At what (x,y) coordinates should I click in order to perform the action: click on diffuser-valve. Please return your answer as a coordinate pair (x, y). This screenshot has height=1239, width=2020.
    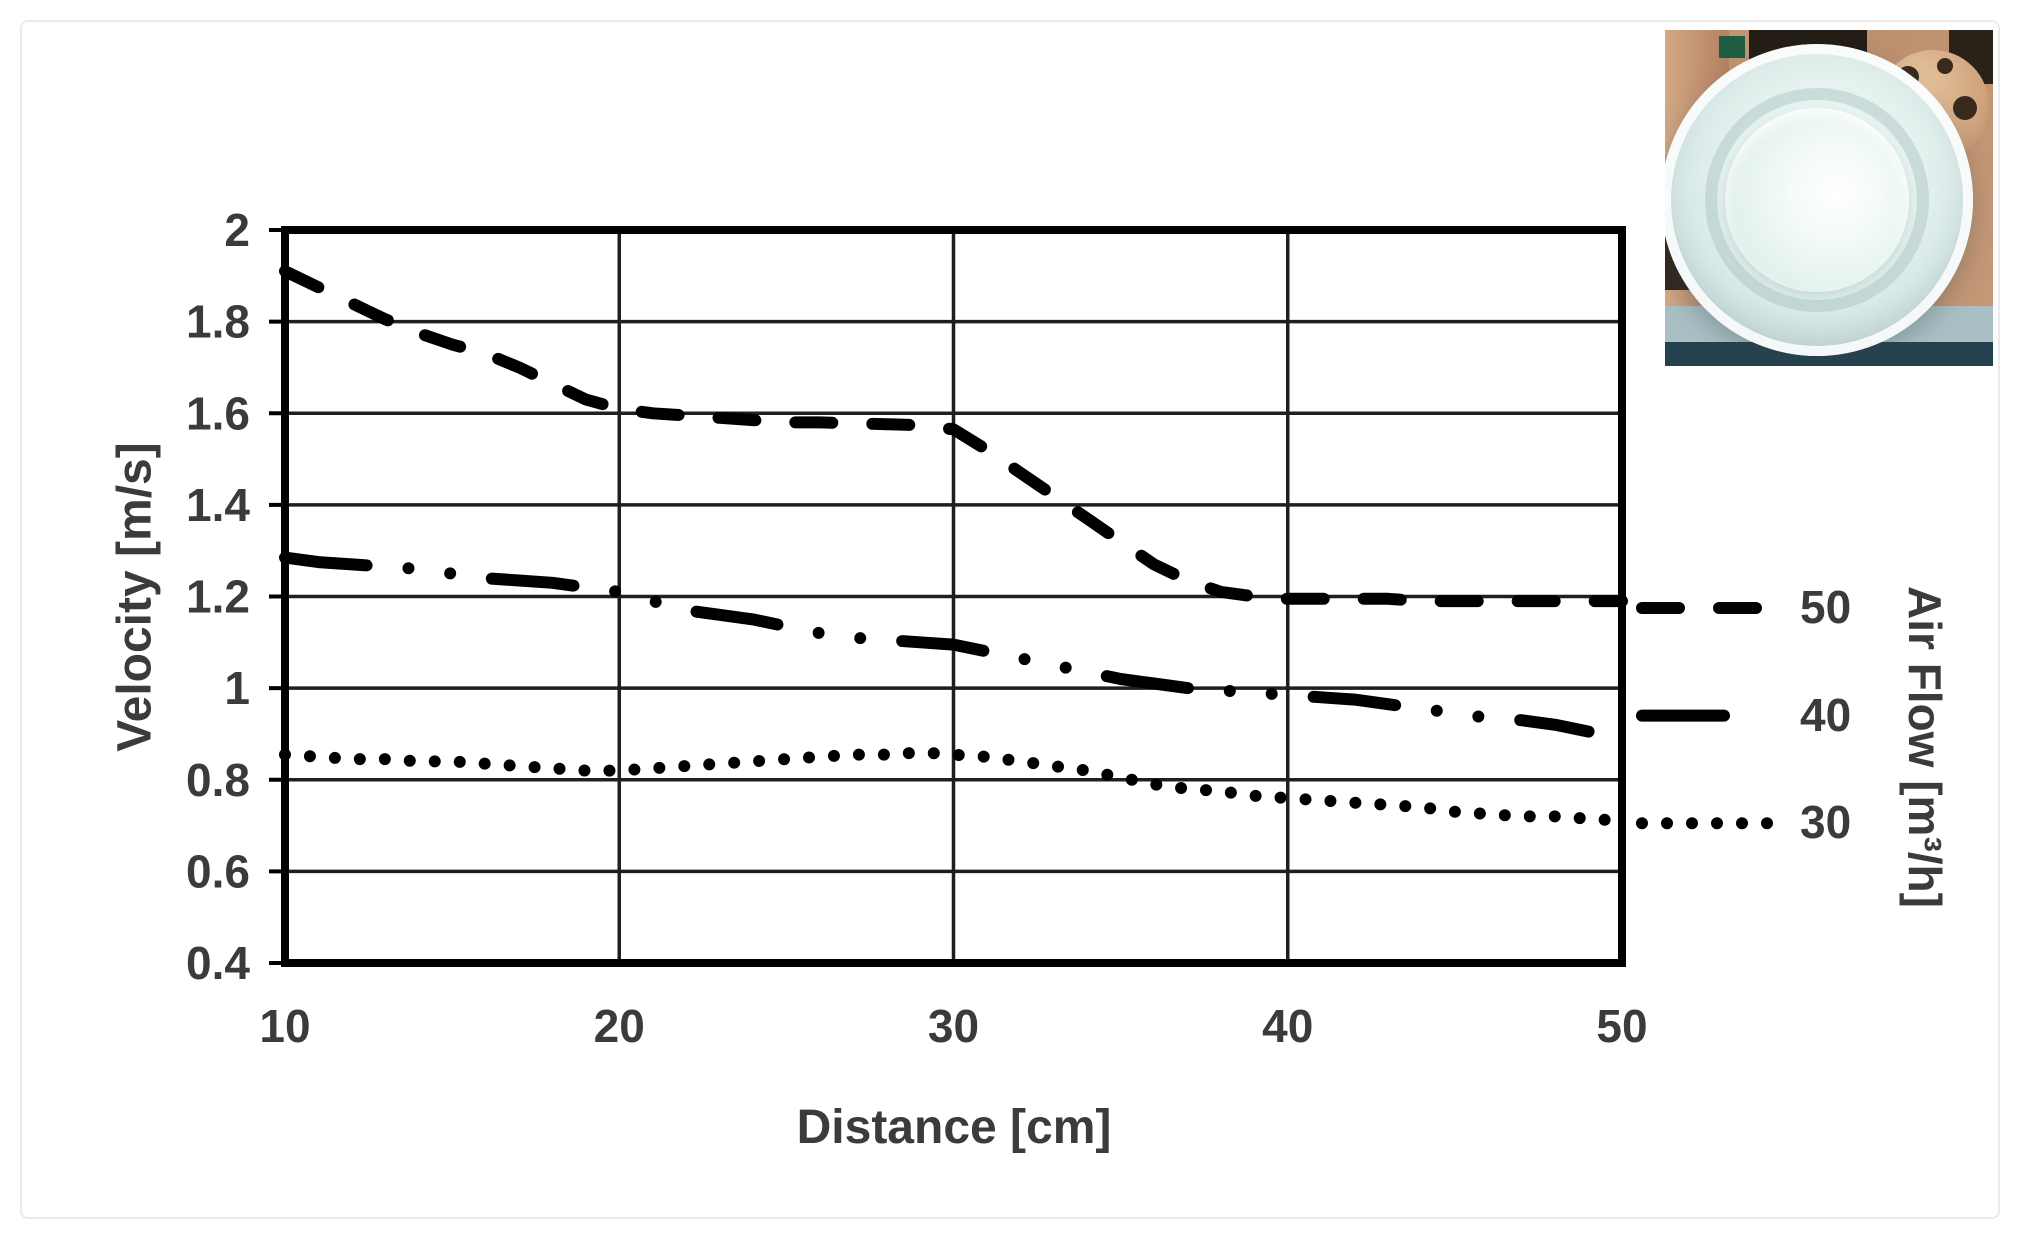
    Looking at the image, I should click on (1819, 200).